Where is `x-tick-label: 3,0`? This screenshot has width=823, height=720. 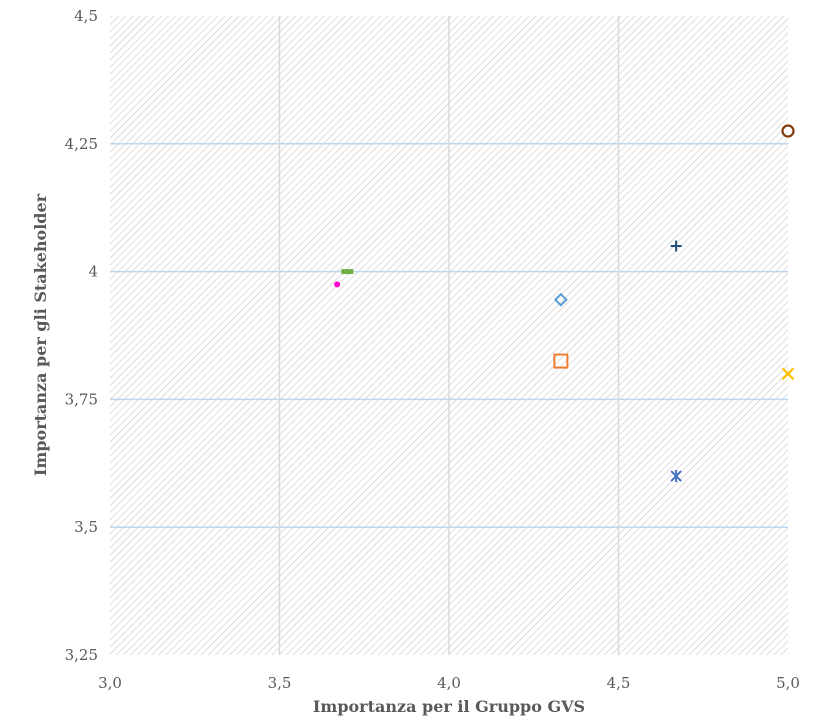 x-tick-label: 3,0 is located at coordinates (110, 683).